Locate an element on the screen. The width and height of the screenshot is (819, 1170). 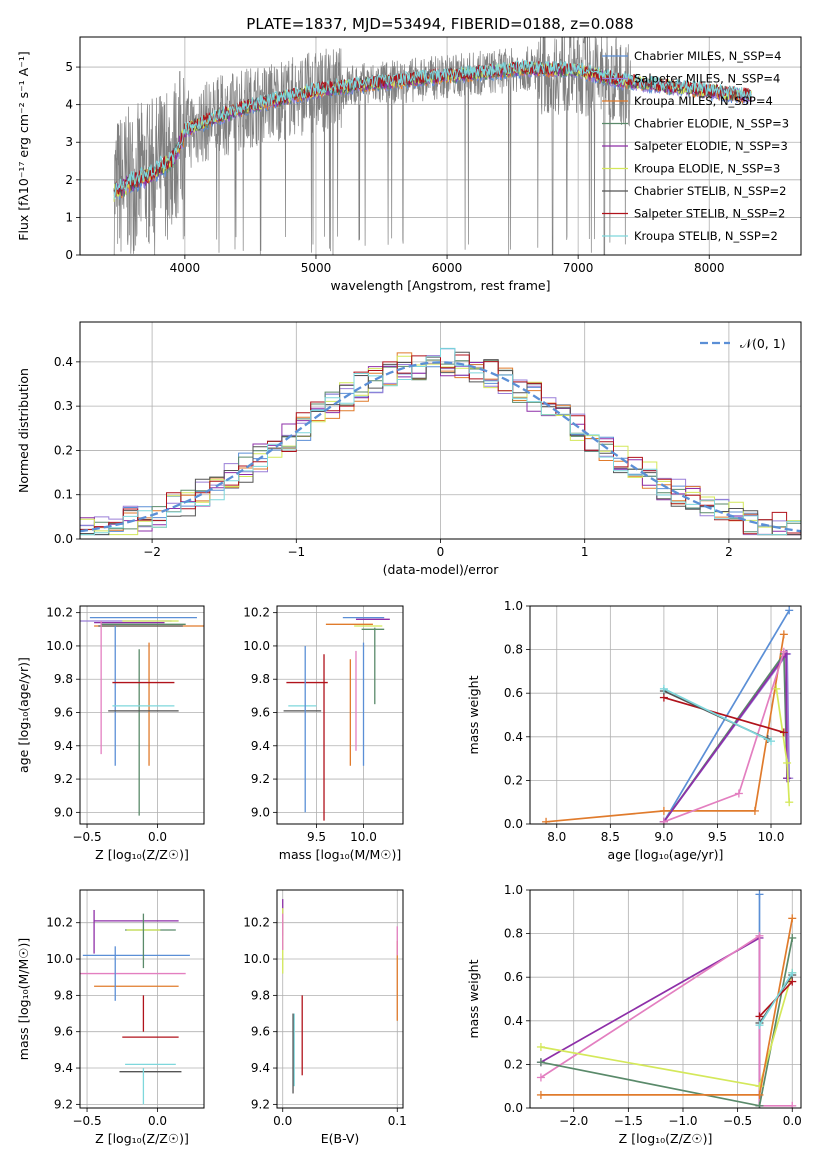
massweight_vs_Z-ytick-label: 0.2 is located at coordinates (513, 1064).